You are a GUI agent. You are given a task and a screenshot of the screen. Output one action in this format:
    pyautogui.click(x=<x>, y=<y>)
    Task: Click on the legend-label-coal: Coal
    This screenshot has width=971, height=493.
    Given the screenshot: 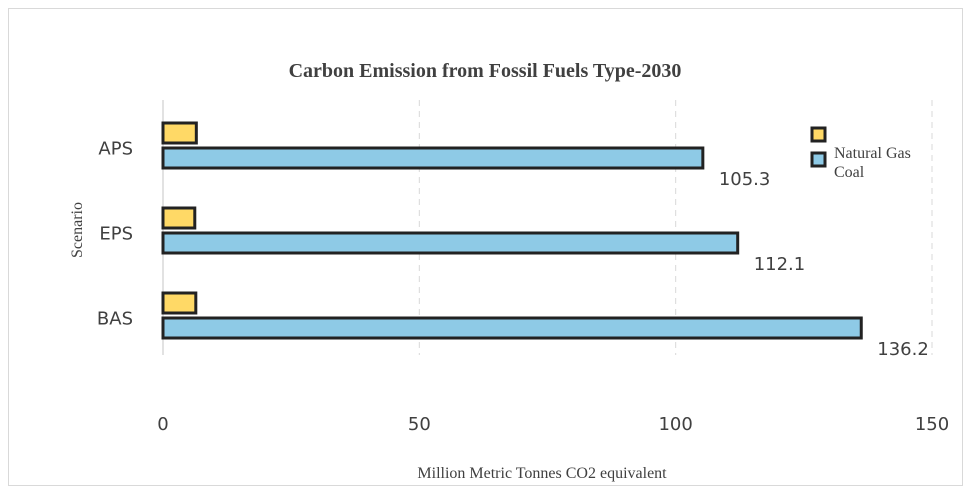 What is the action you would take?
    pyautogui.click(x=849, y=172)
    